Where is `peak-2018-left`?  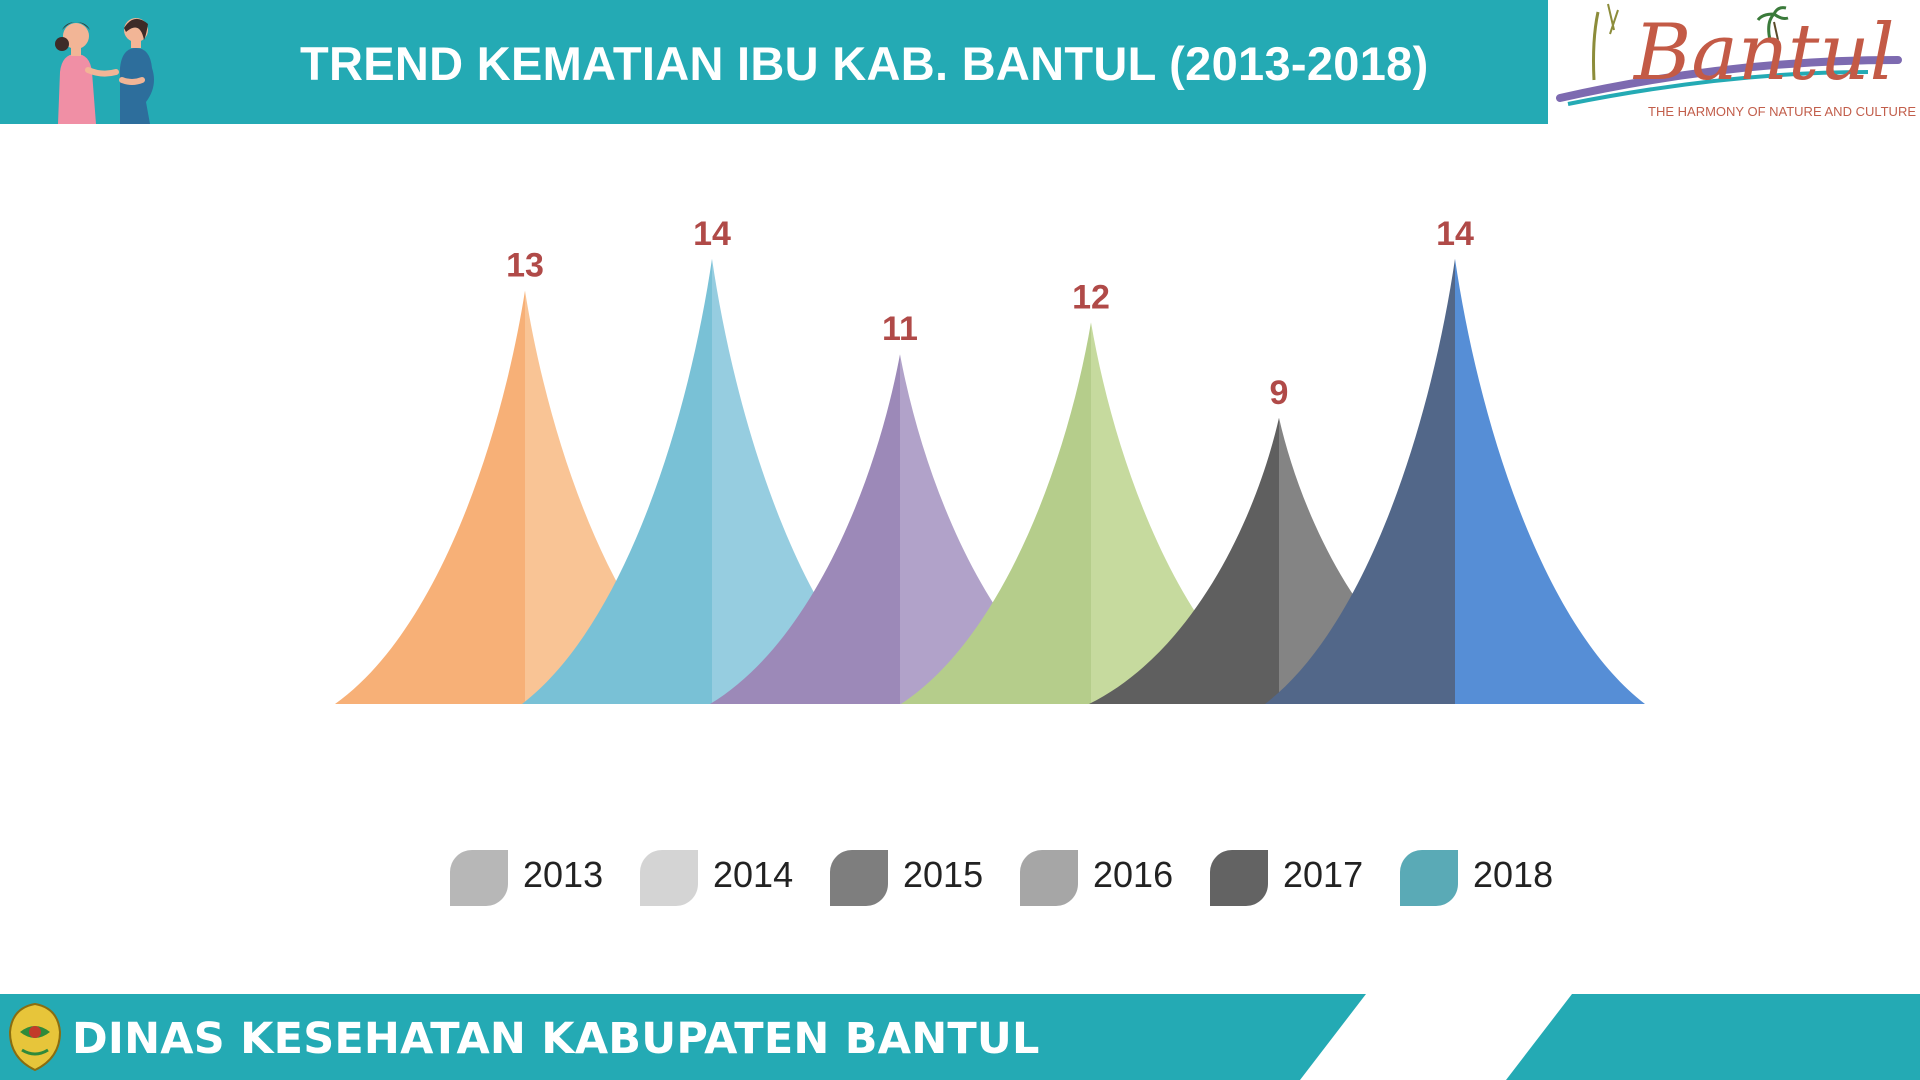
peak-2018-left is located at coordinates (1360, 481).